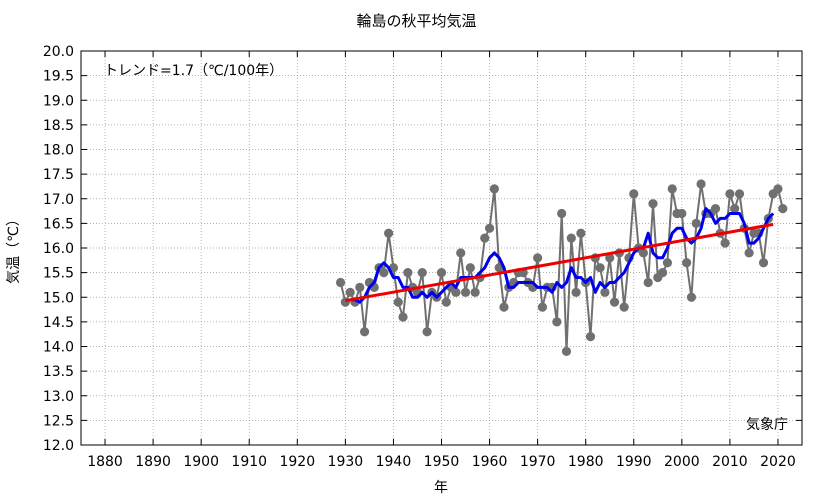 Image resolution: width=833 pixels, height=498 pixels. I want to click on trend-line, so click(559, 262).